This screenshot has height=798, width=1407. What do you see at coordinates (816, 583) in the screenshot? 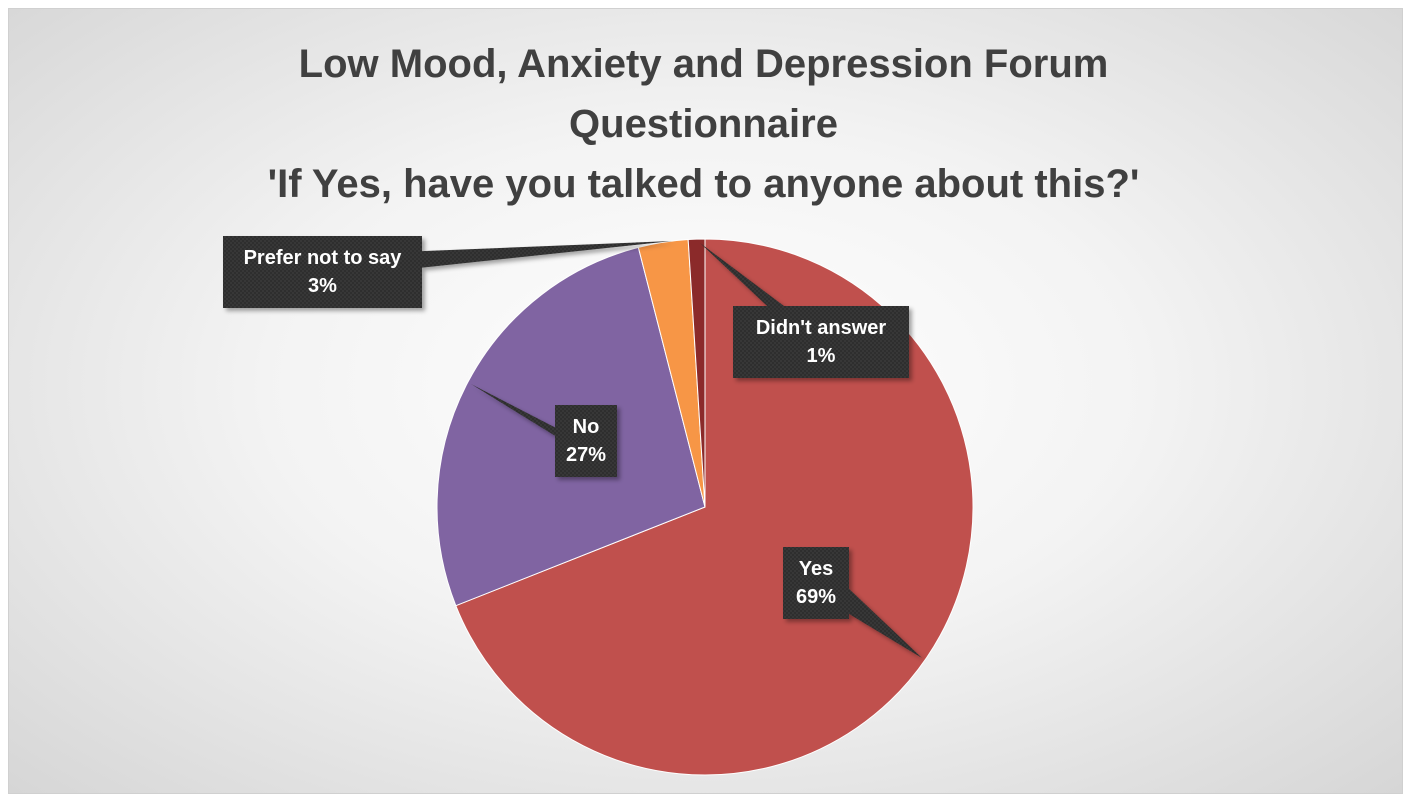
I see `callout-box-yes` at bounding box center [816, 583].